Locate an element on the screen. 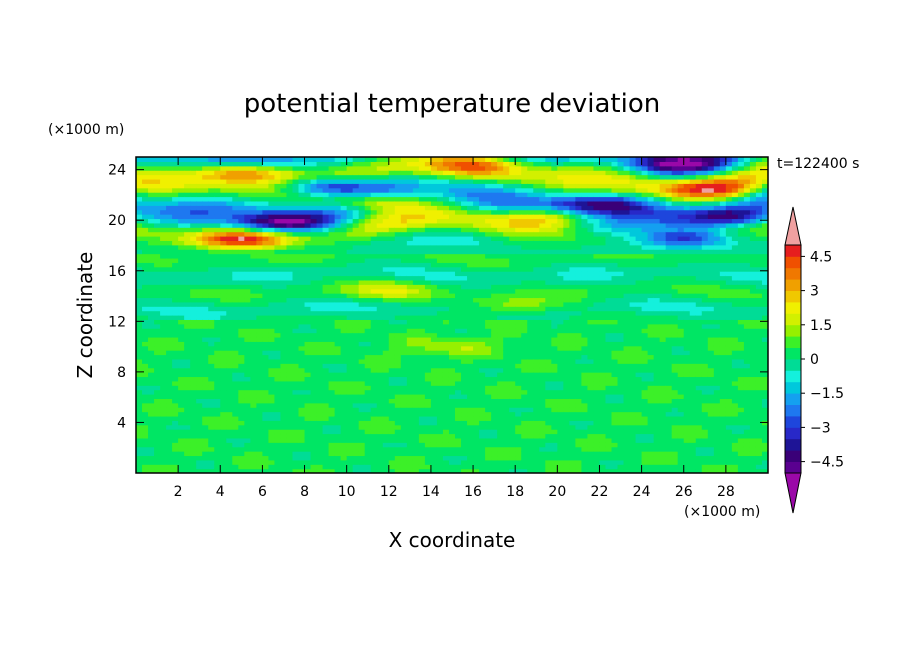 Image resolution: width=904 pixels, height=654 pixels. chart-title: potential temperature deviation is located at coordinates (452, 104).